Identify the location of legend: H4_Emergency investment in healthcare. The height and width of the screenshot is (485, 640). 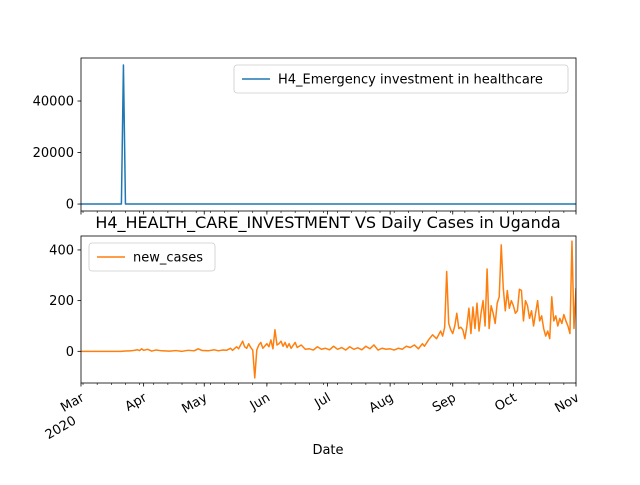
(401, 79).